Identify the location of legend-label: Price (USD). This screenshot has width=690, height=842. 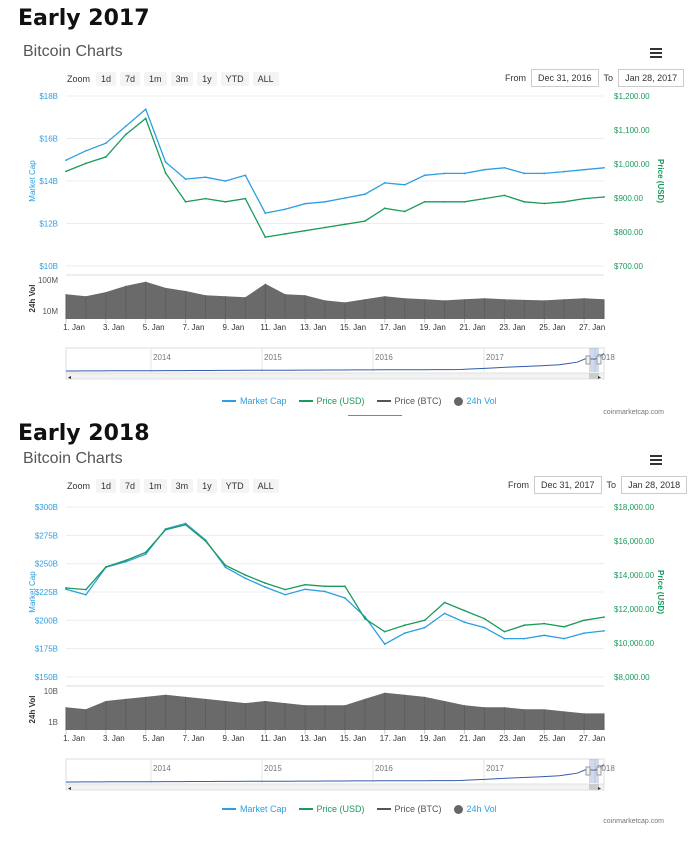
(340, 809).